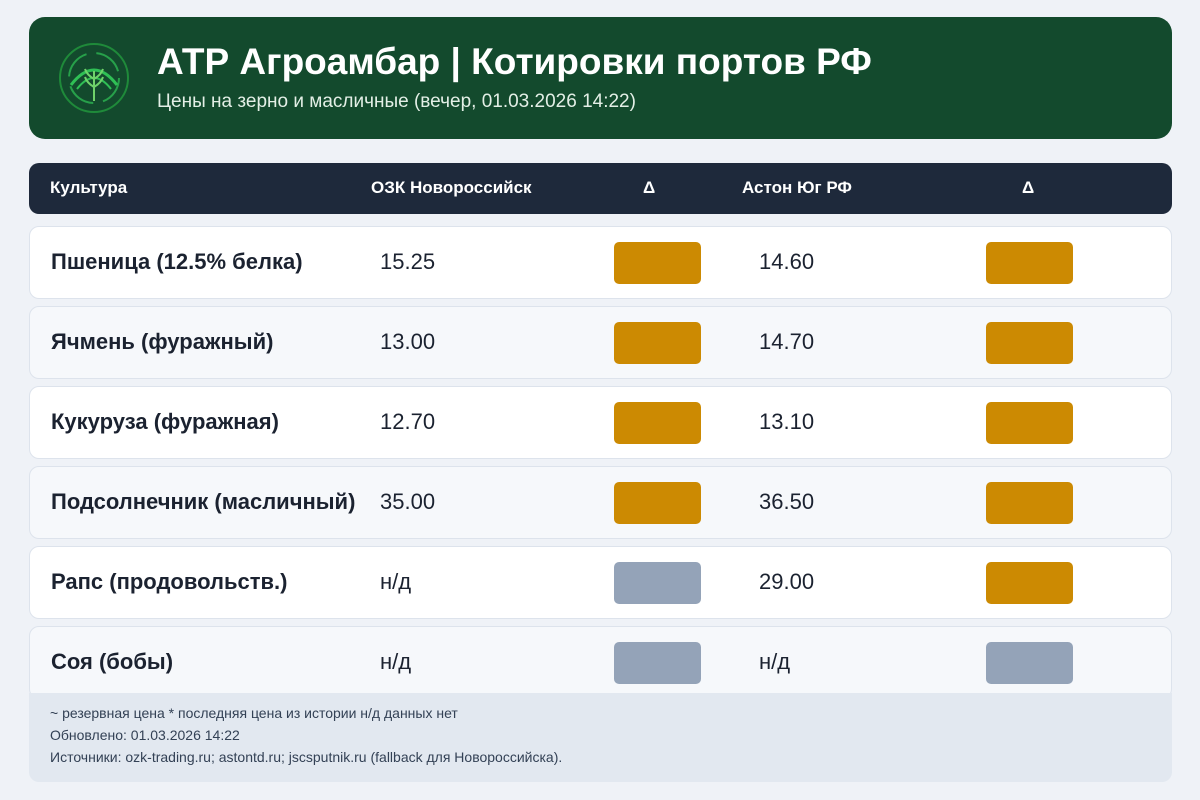 This screenshot has height=800, width=1200. I want to click on table-row: Ячмень (фуражный) 13.00 14.70, so click(600, 342).